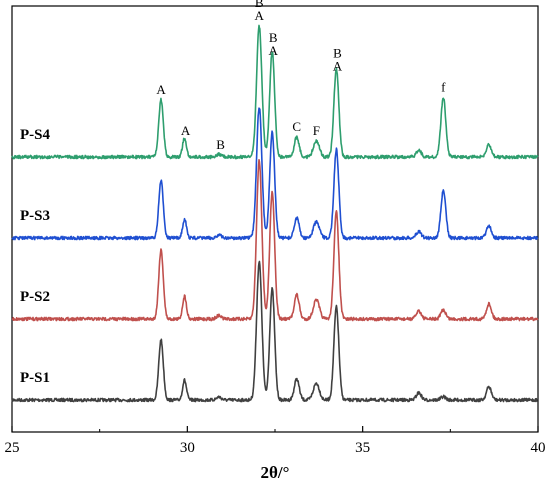 Image resolution: width=550 pixels, height=484 pixels. I want to click on series-label: P-S1, so click(35, 378).